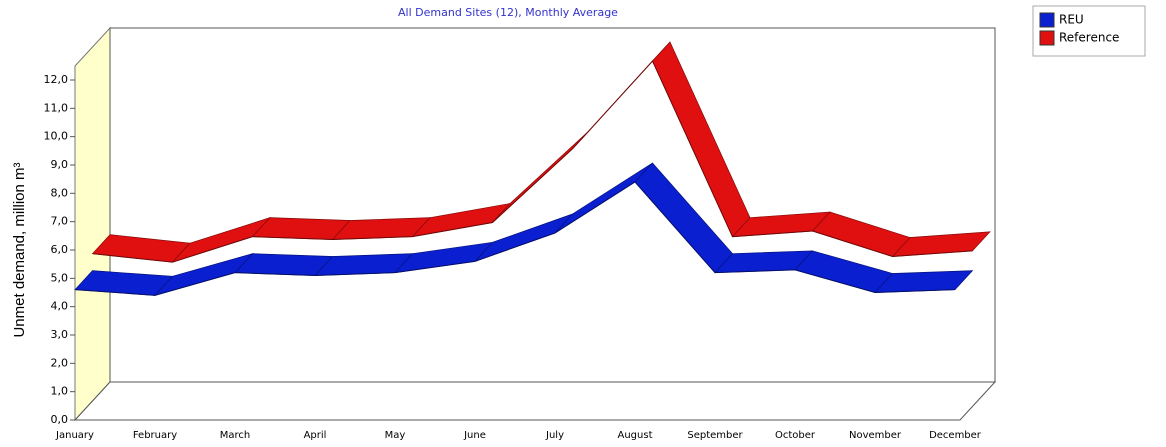 The width and height of the screenshot is (1166, 447). I want to click on y-tick-label: 7,0, so click(60, 221).